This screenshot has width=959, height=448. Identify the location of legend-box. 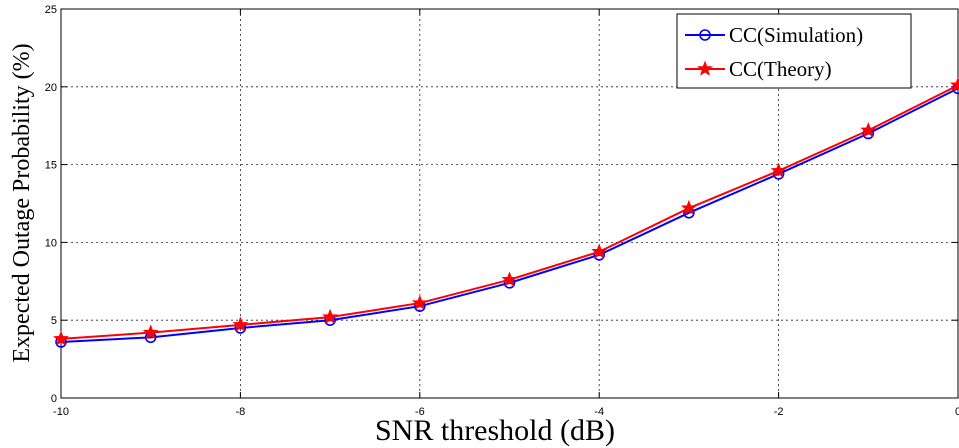
(794, 51).